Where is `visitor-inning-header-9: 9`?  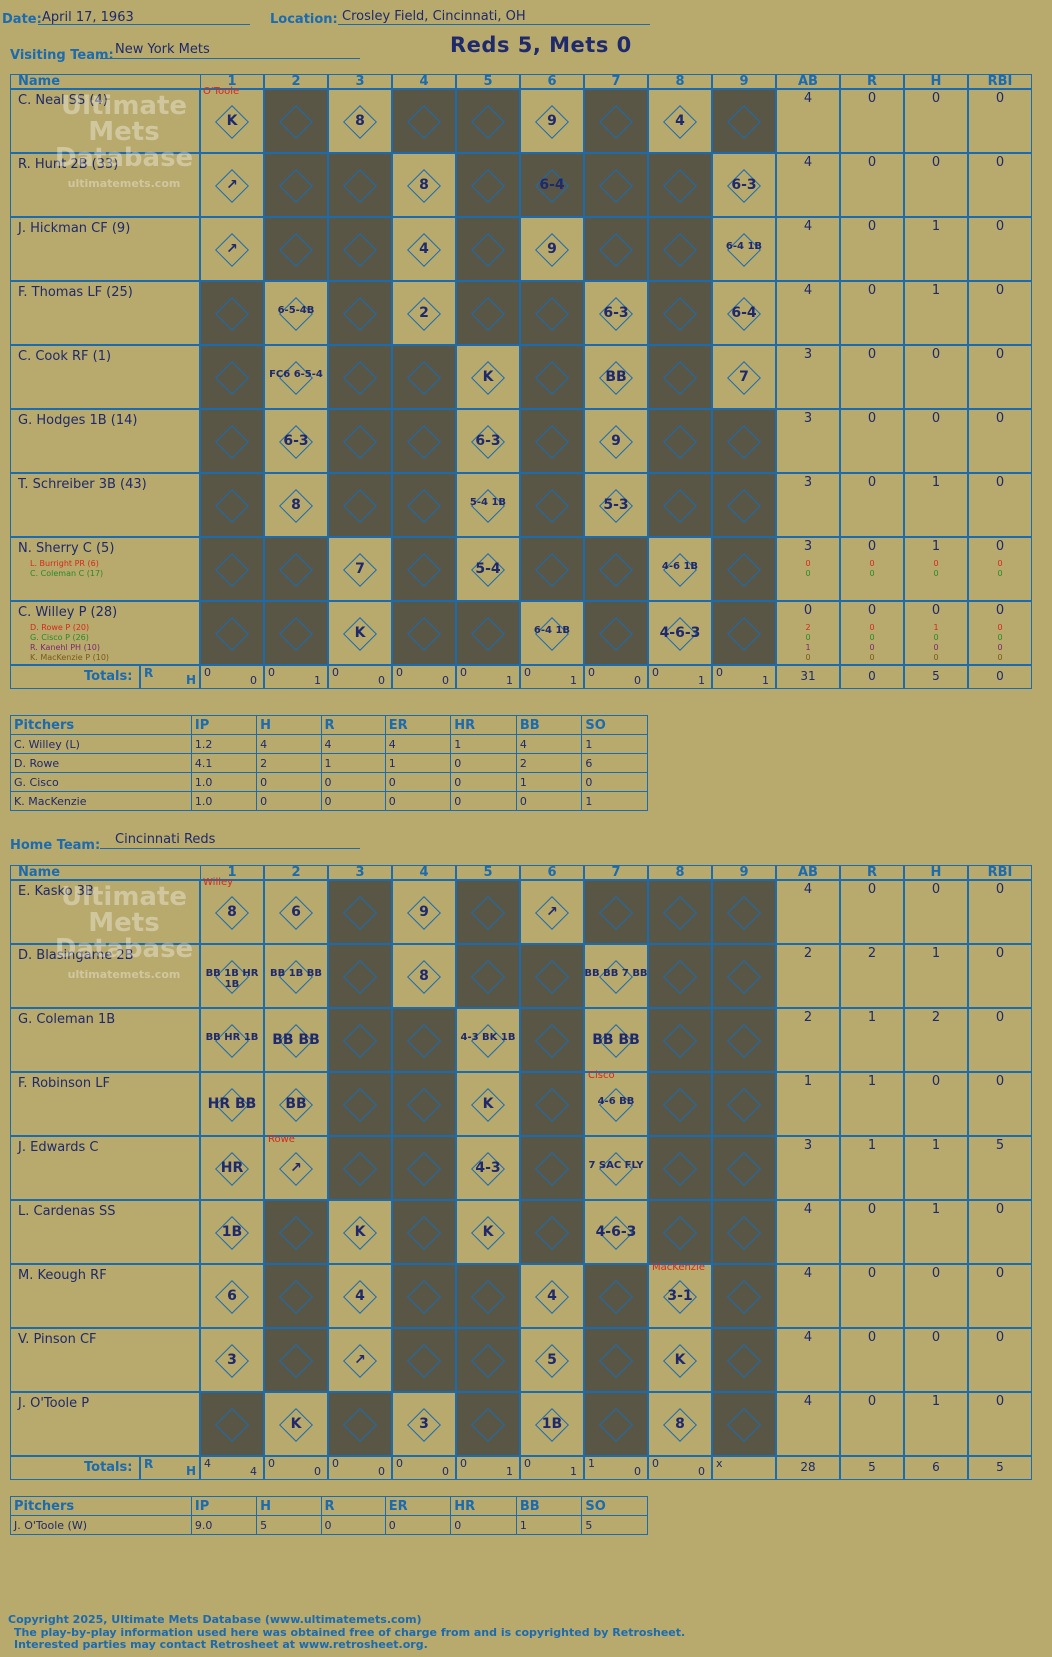
visitor-inning-header-9: 9 is located at coordinates (744, 81).